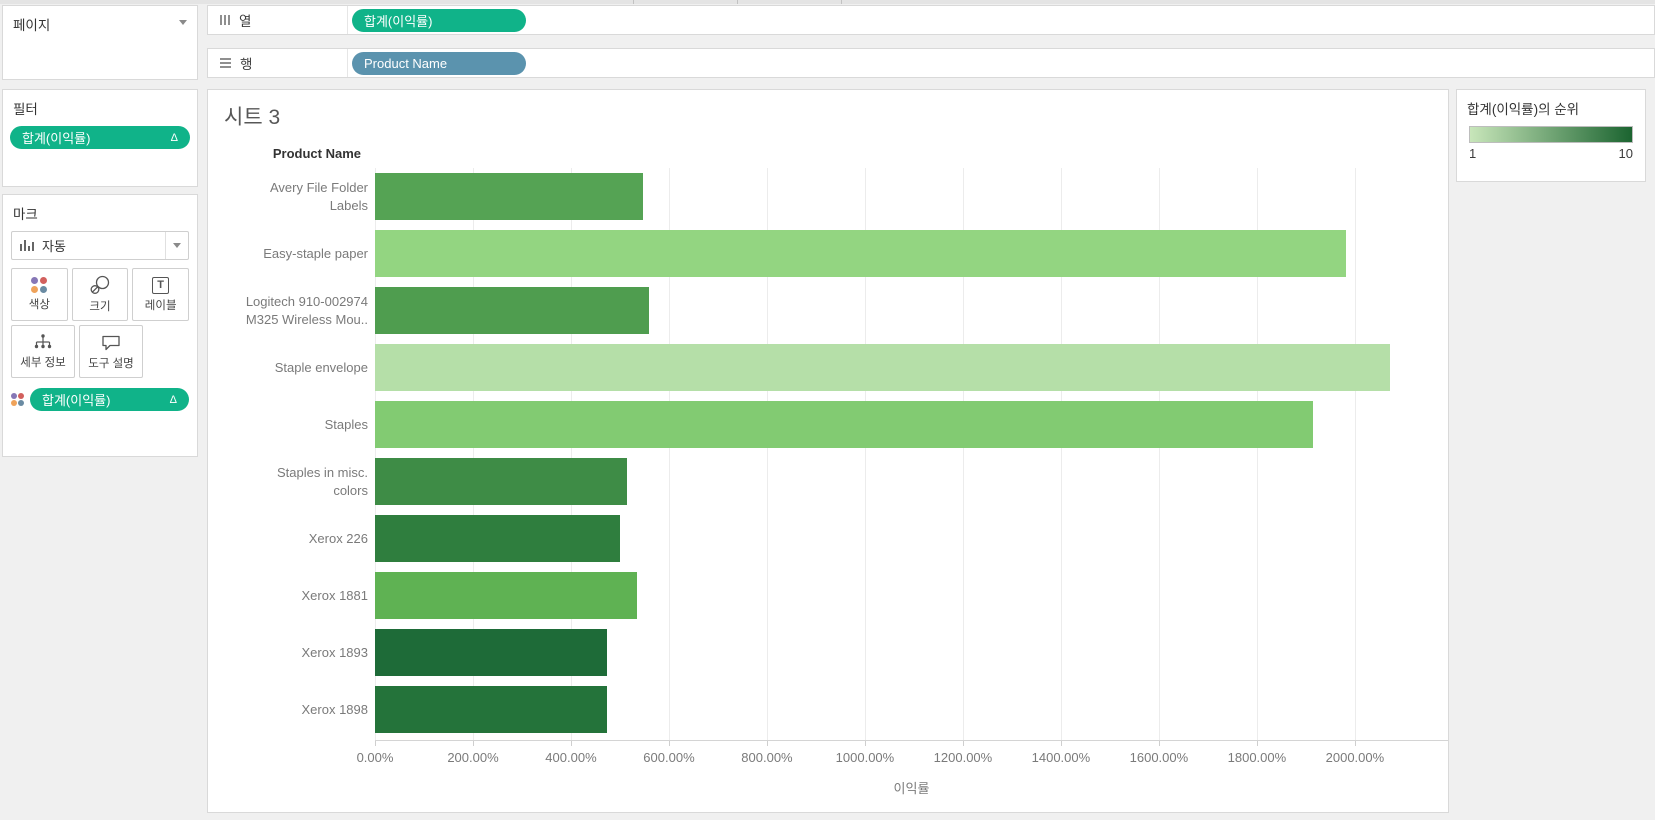  Describe the element at coordinates (322, 481) in the screenshot. I see `category-label: Staples in misc. colors` at that location.